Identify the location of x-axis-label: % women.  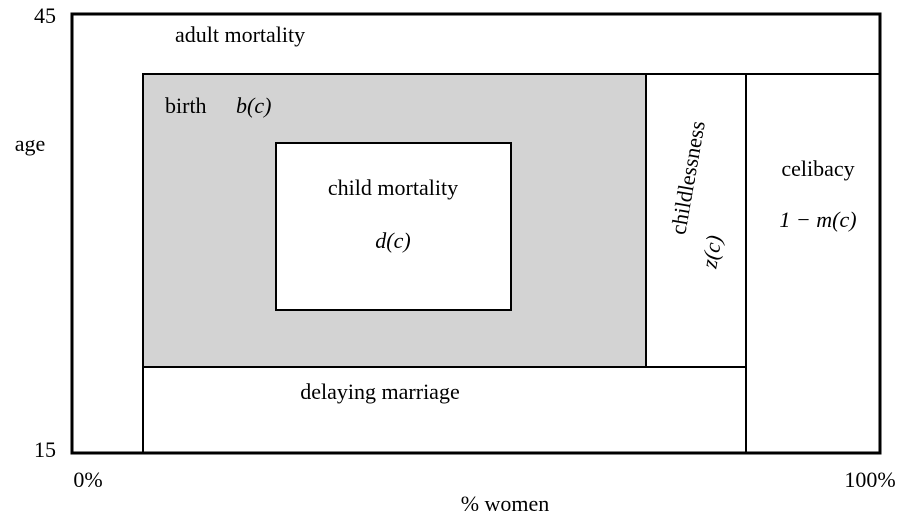
(505, 503).